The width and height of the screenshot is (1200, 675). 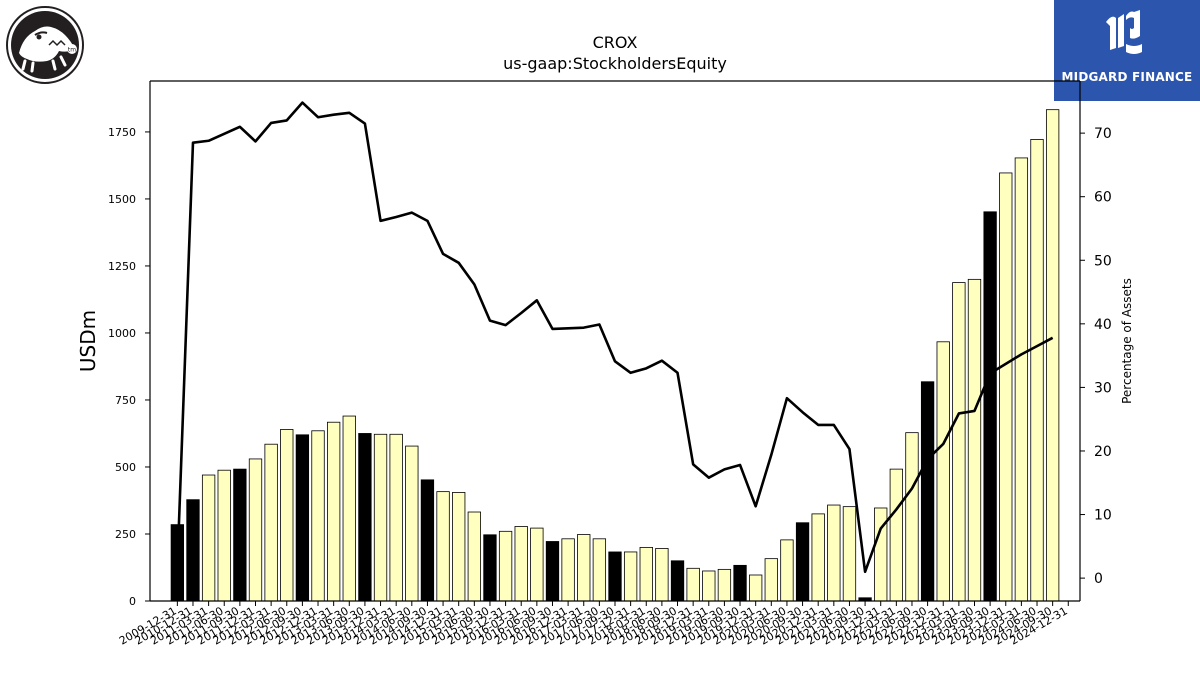 What do you see at coordinates (1103, 198) in the screenshot?
I see `y2-tick-label: 60` at bounding box center [1103, 198].